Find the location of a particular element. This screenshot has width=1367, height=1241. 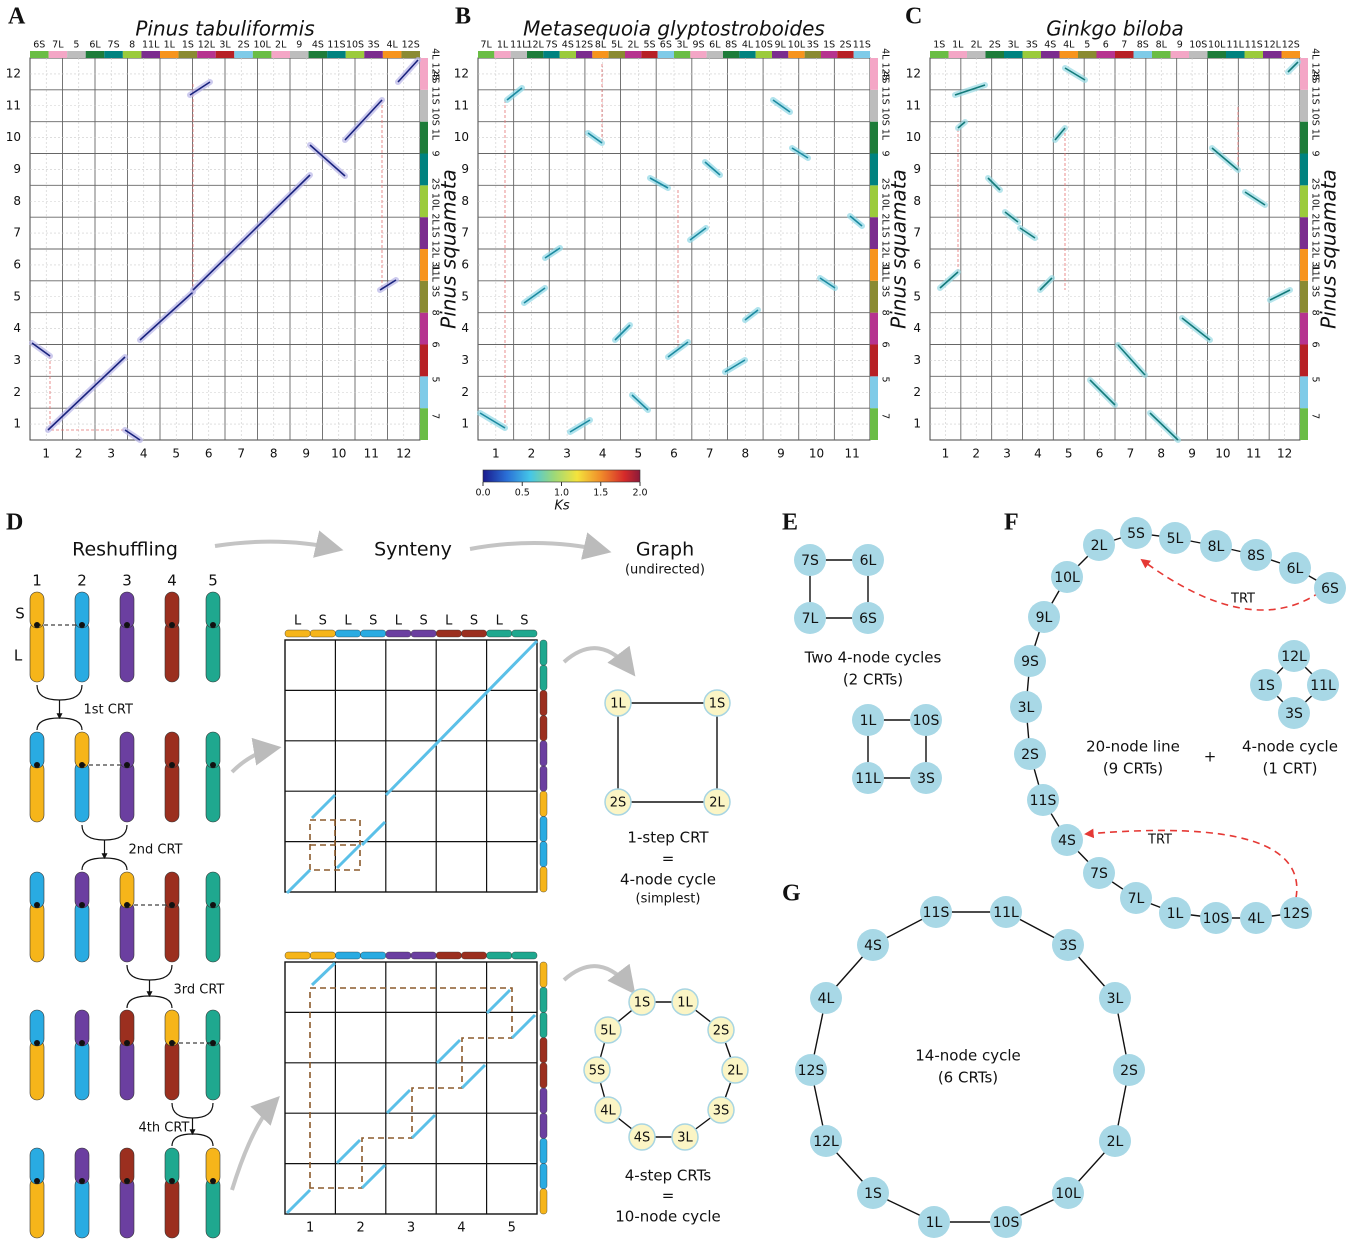

node-label: 3S is located at coordinates (926, 779).